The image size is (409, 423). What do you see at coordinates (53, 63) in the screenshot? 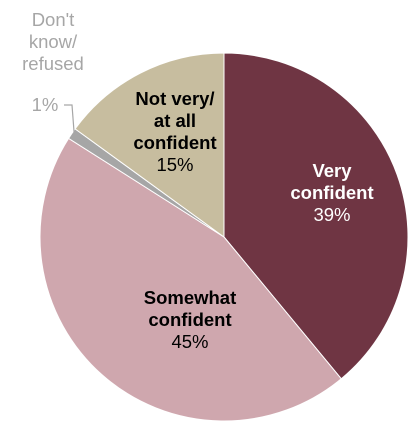
I see `slice-name-label: refused` at bounding box center [53, 63].